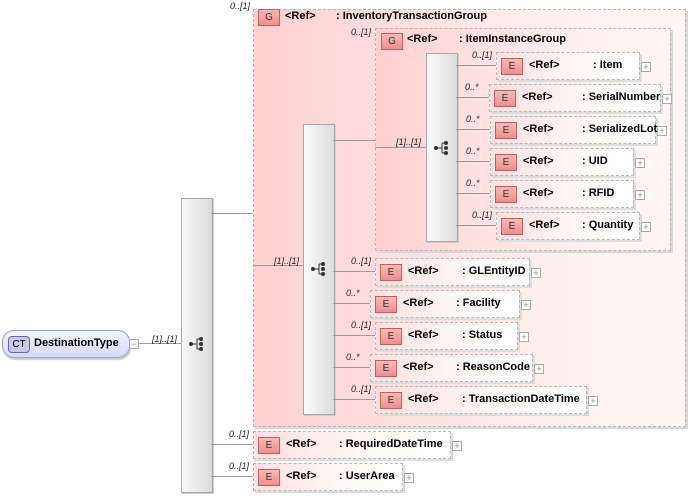  Describe the element at coordinates (575, 98) in the screenshot. I see `element-node-inner_elements-1: E <Ref> : SerialNumber` at that location.